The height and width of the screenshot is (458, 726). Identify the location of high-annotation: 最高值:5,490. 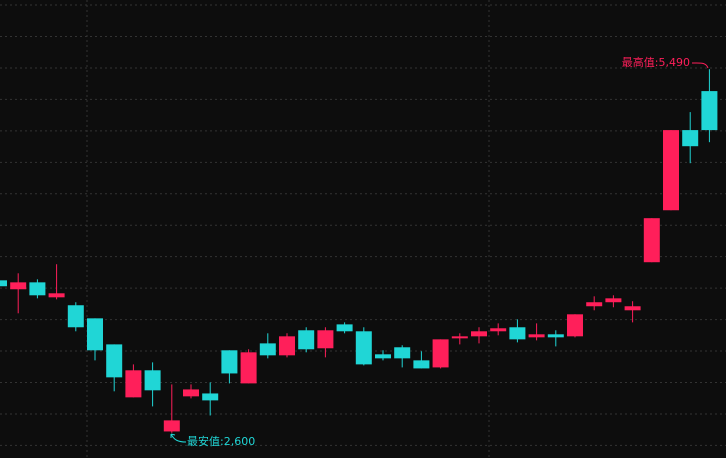
(656, 62).